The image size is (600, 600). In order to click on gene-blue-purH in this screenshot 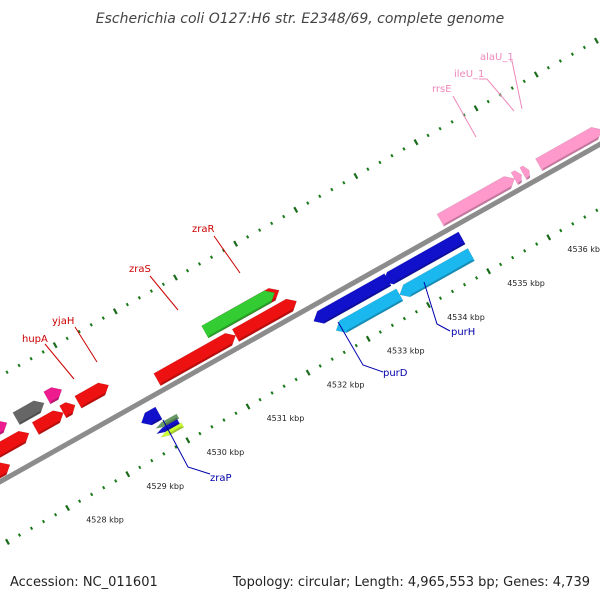, I will do `click(424, 258)`.